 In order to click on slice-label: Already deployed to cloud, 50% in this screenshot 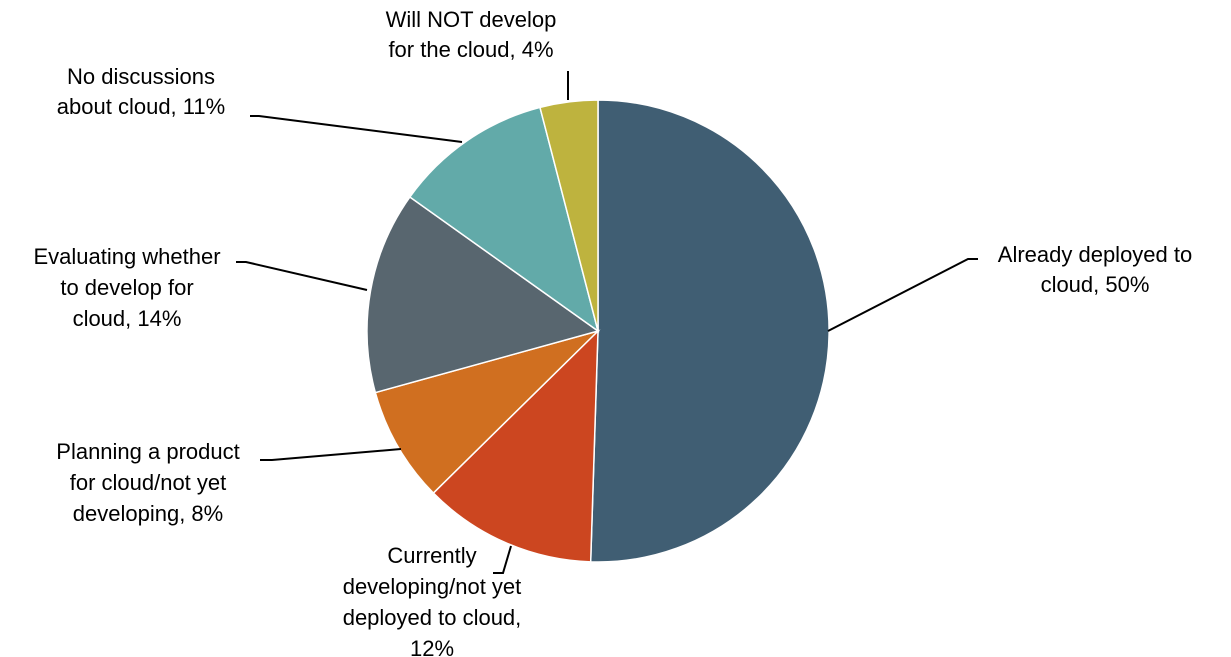, I will do `click(1095, 269)`.